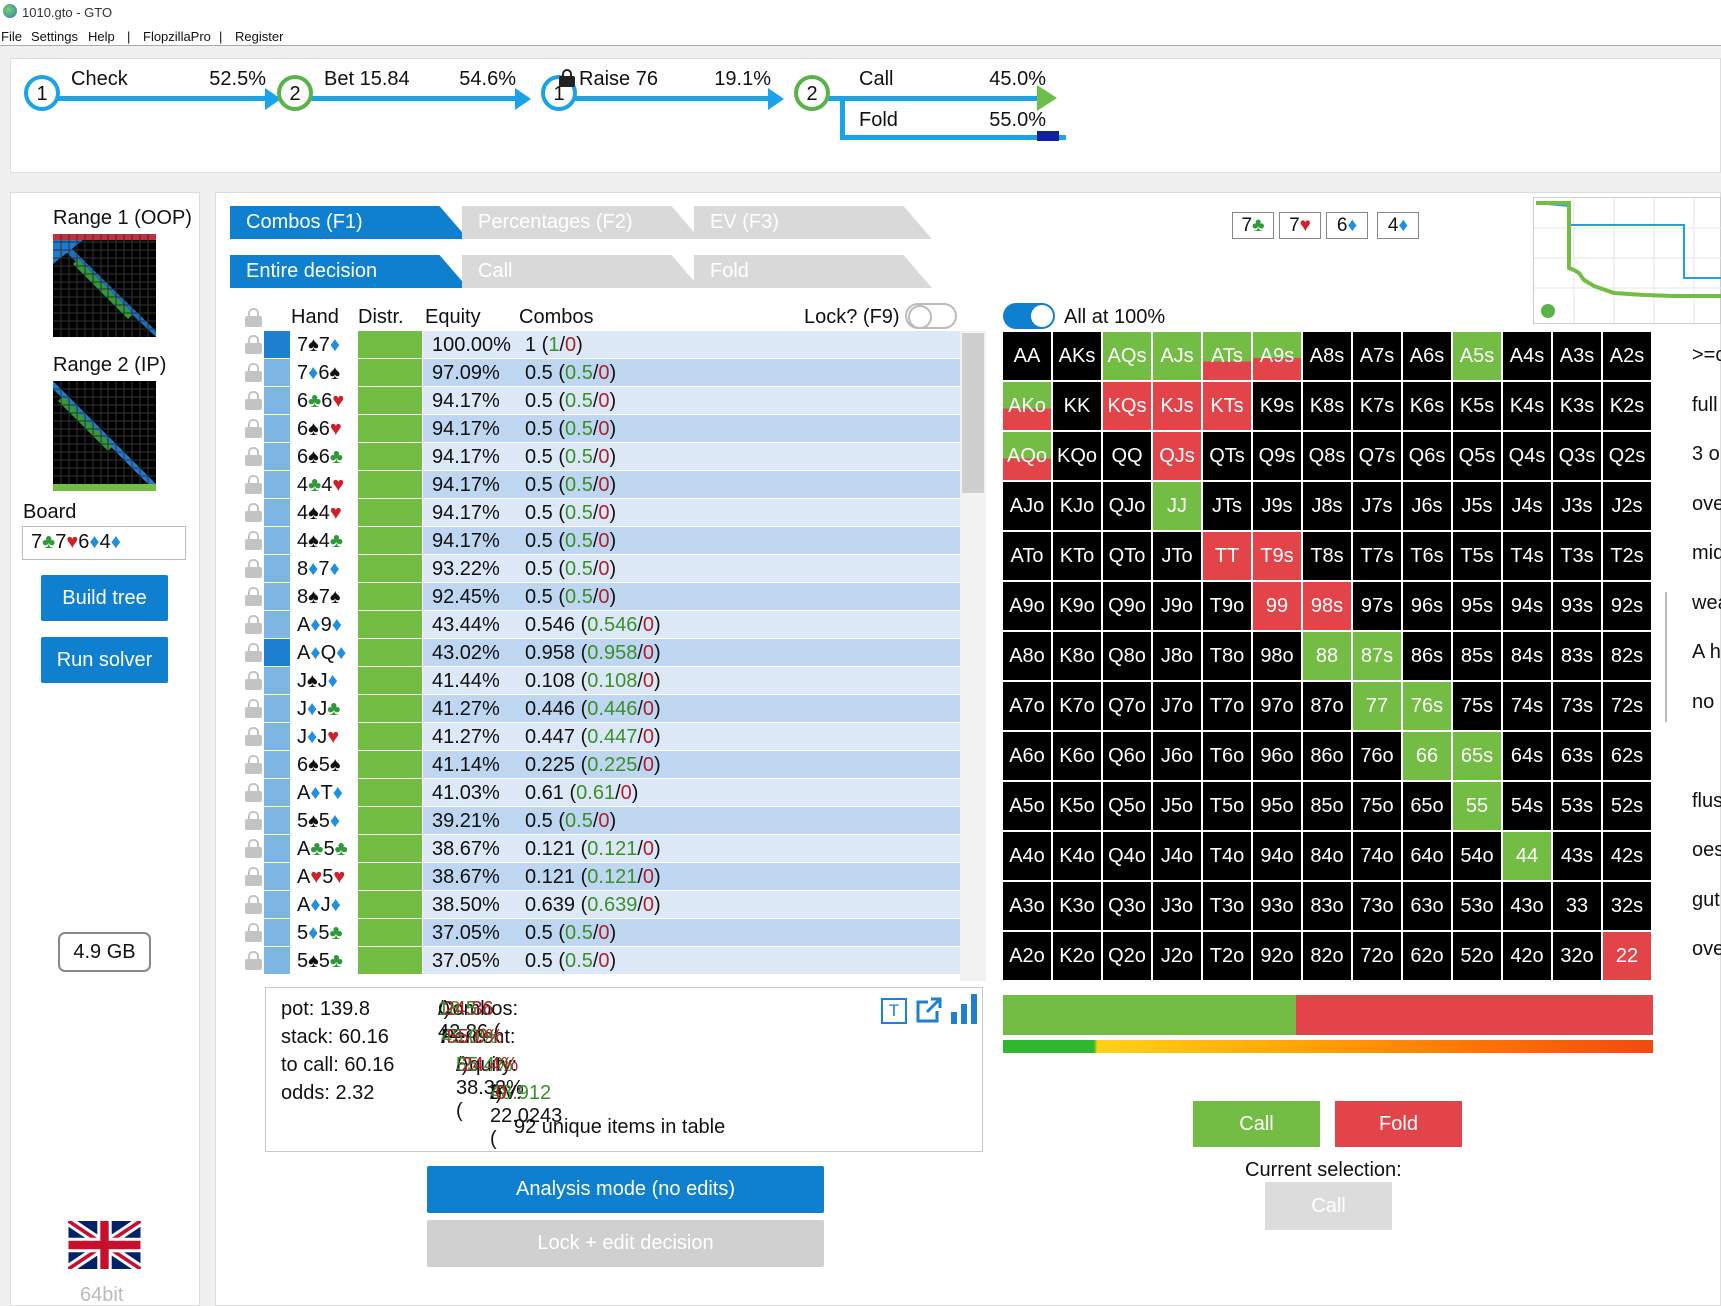  What do you see at coordinates (618, 79) in the screenshot?
I see `tree-action-raise: Raise 76` at bounding box center [618, 79].